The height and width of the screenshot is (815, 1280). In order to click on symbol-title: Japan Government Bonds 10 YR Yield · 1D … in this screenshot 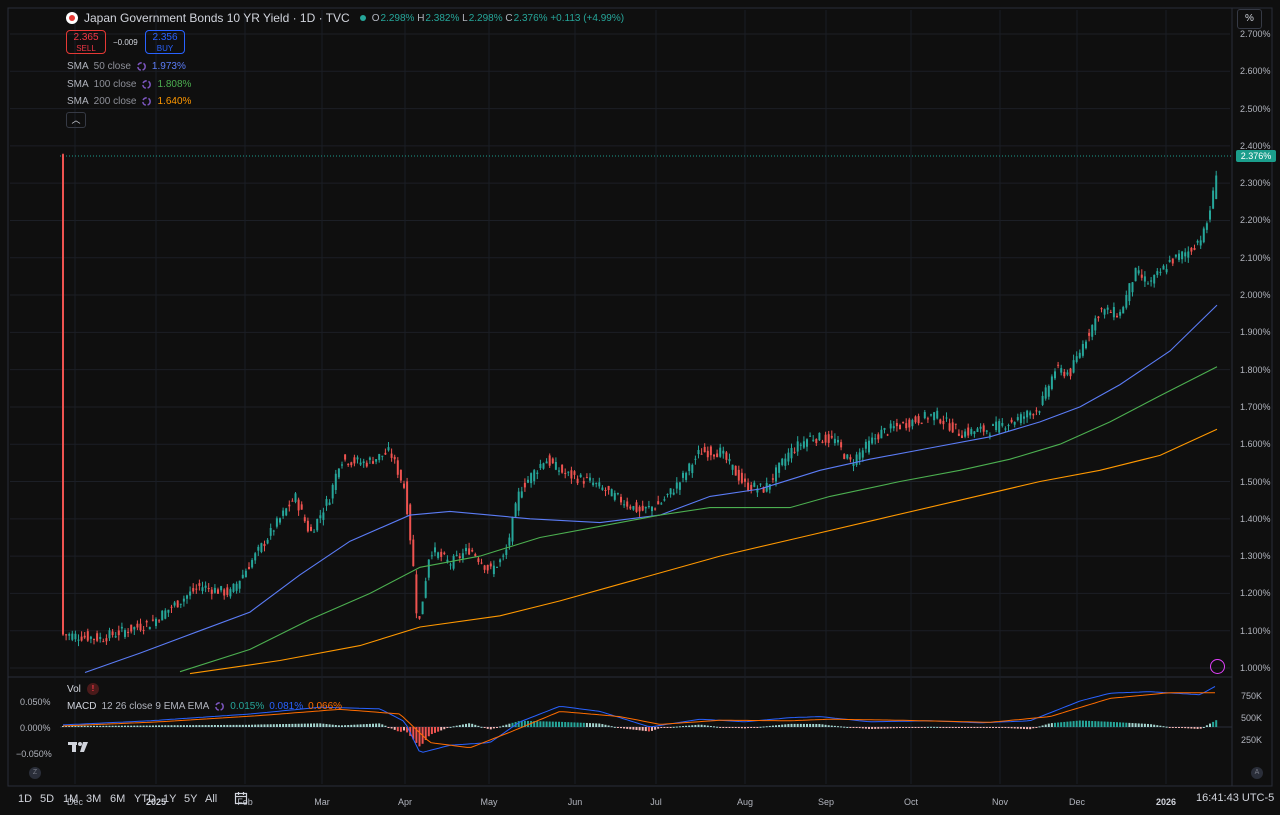, I will do `click(217, 18)`.